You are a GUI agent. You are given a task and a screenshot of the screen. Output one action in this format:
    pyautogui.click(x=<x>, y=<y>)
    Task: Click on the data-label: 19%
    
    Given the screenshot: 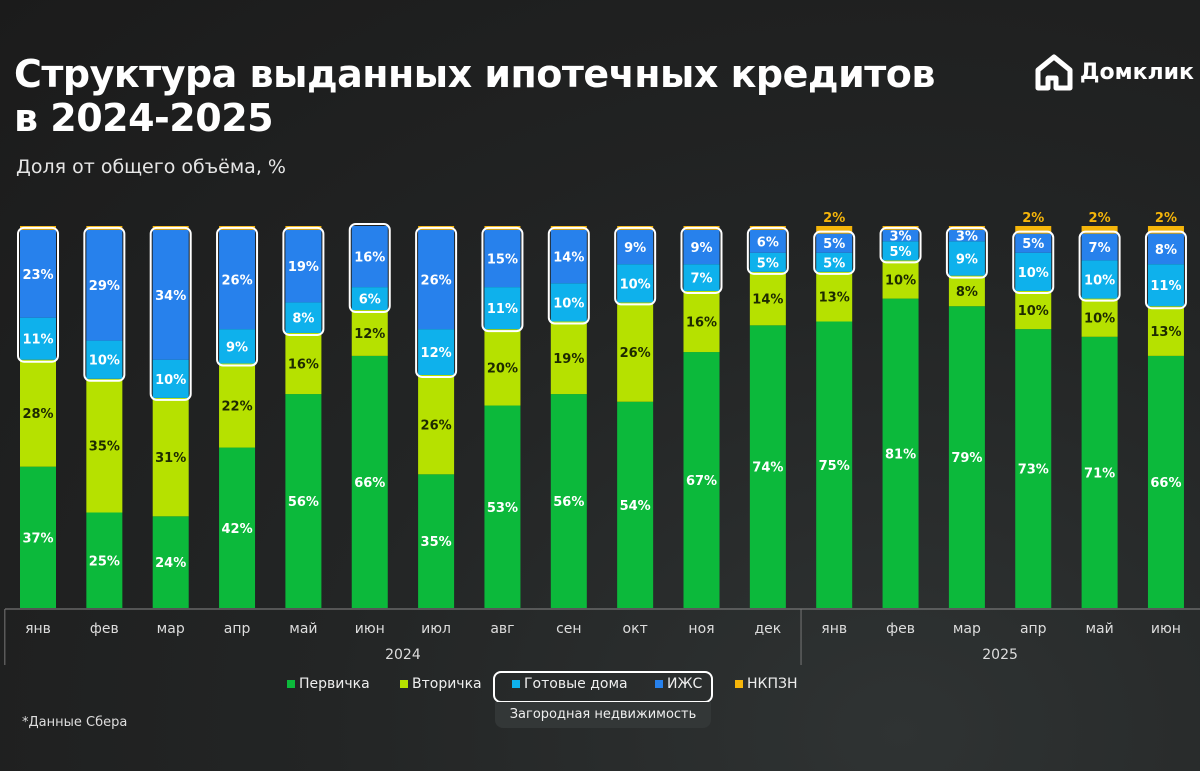 What is the action you would take?
    pyautogui.click(x=303, y=267)
    